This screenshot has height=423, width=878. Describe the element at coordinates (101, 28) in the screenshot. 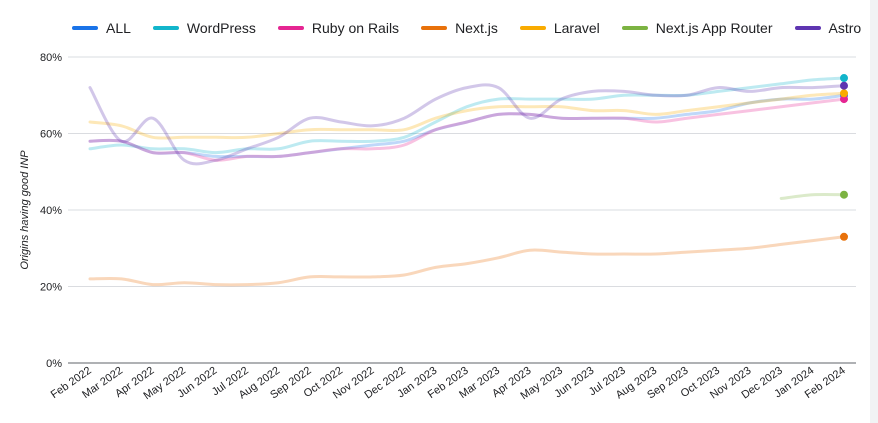

I see `legend-item-all: ALL` at that location.